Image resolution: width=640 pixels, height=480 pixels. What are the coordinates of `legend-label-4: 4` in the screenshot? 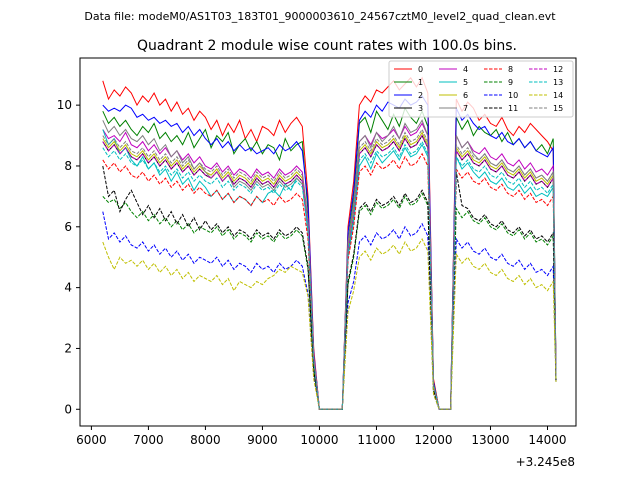 It's located at (465, 69).